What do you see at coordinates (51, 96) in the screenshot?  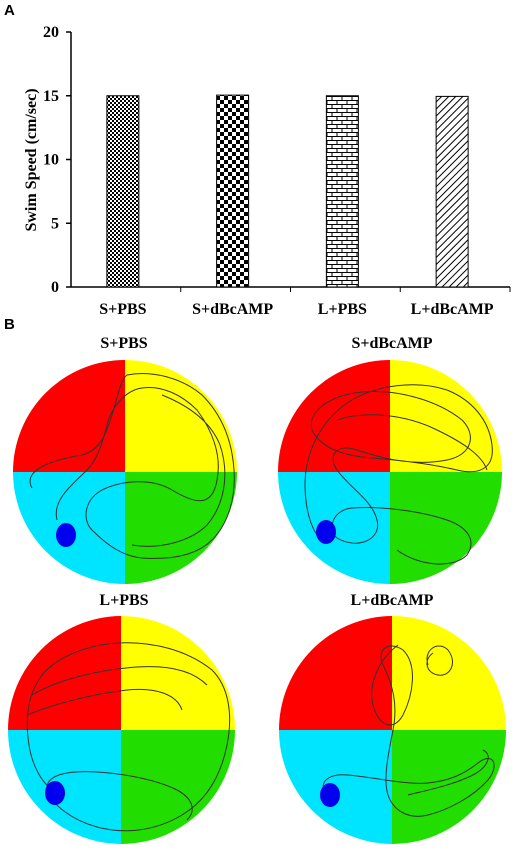 I see `y-tick-label: 15` at bounding box center [51, 96].